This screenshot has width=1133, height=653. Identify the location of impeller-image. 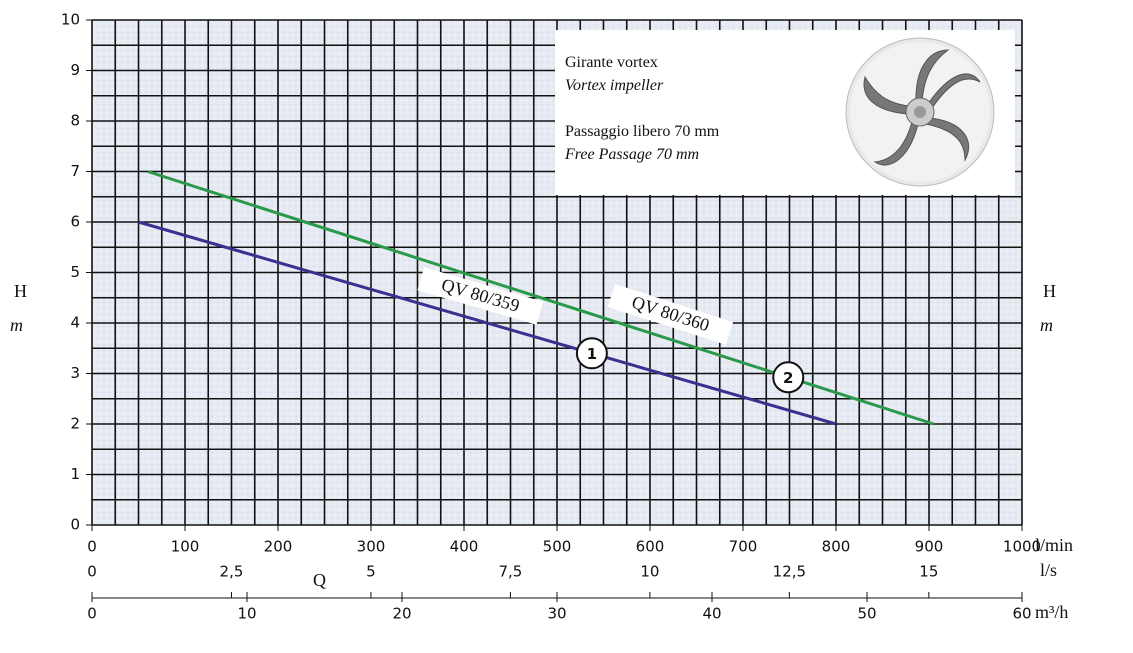
(920, 112).